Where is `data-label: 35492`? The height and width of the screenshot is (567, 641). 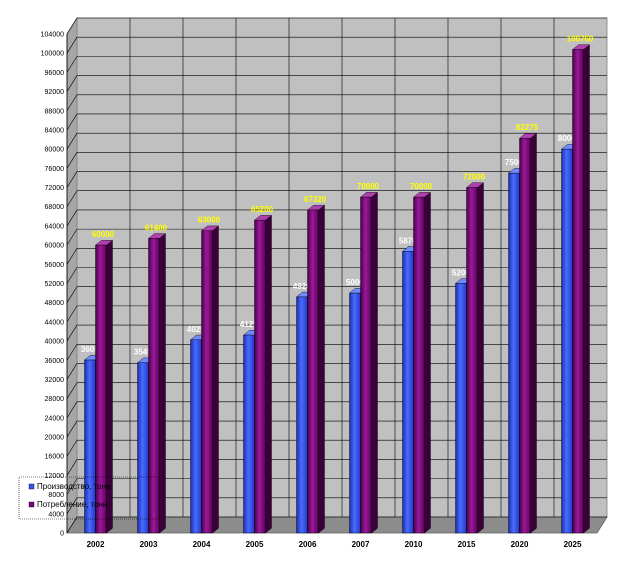
data-label: 35492 is located at coordinates (145, 352).